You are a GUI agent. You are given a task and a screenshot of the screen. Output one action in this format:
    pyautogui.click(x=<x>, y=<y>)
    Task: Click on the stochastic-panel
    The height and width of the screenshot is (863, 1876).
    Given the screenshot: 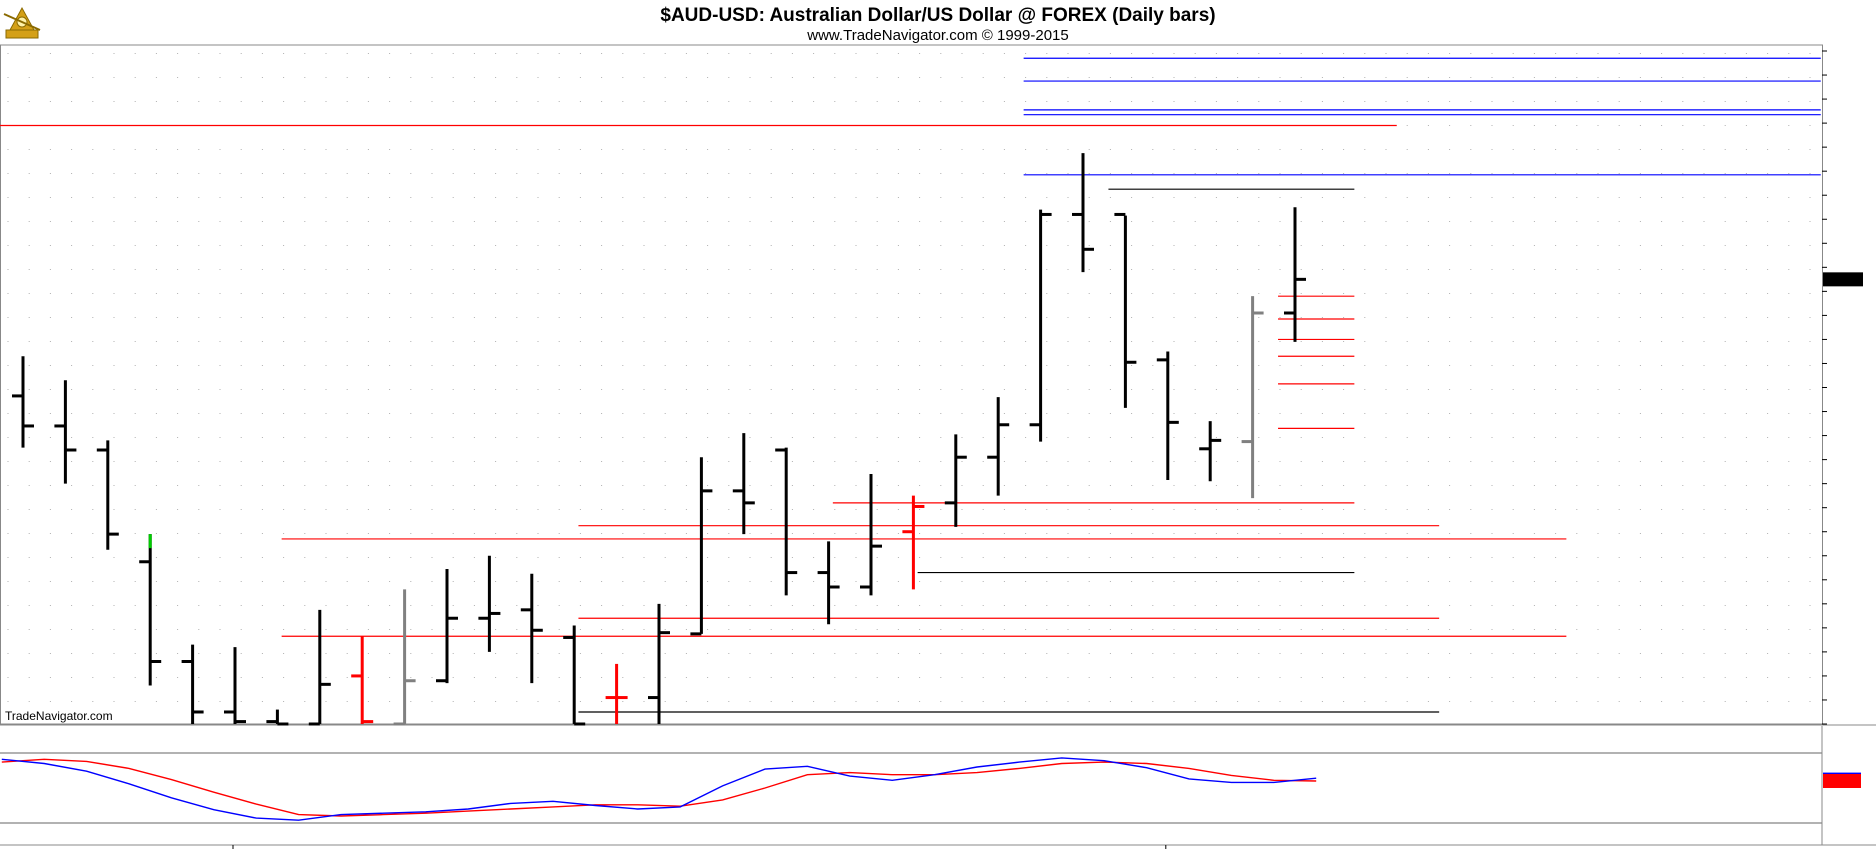 What is the action you would take?
    pyautogui.click(x=659, y=789)
    